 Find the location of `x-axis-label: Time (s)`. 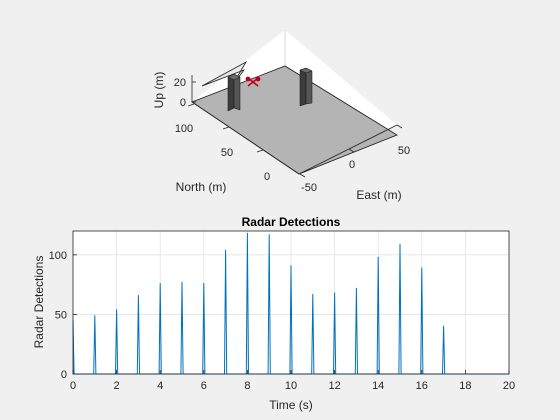

x-axis-label: Time (s) is located at coordinates (291, 405).